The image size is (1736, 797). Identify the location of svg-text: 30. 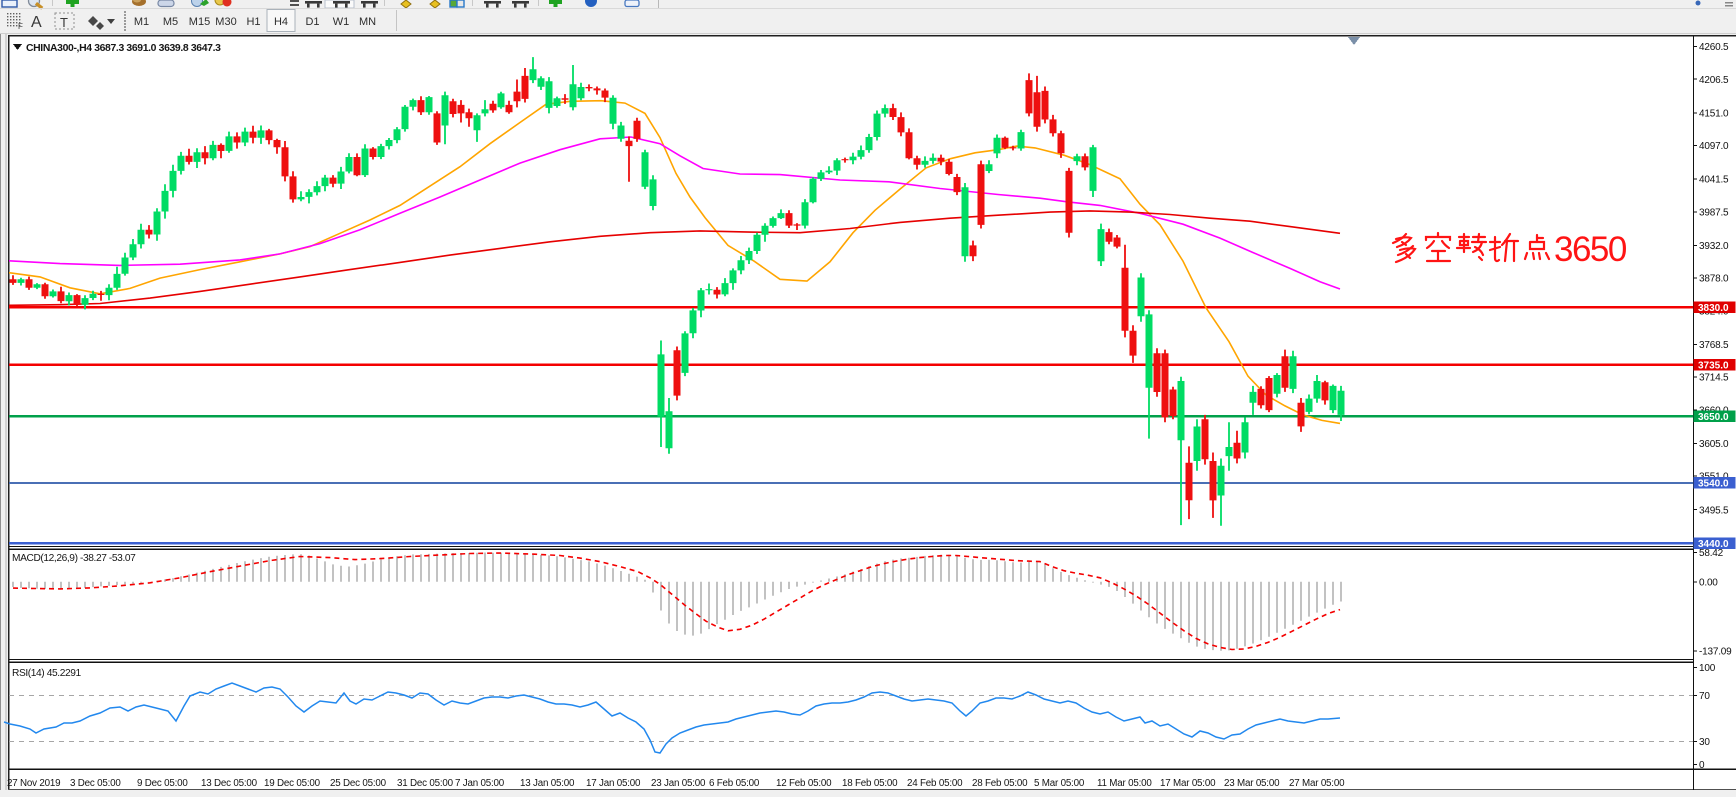
(1704, 742).